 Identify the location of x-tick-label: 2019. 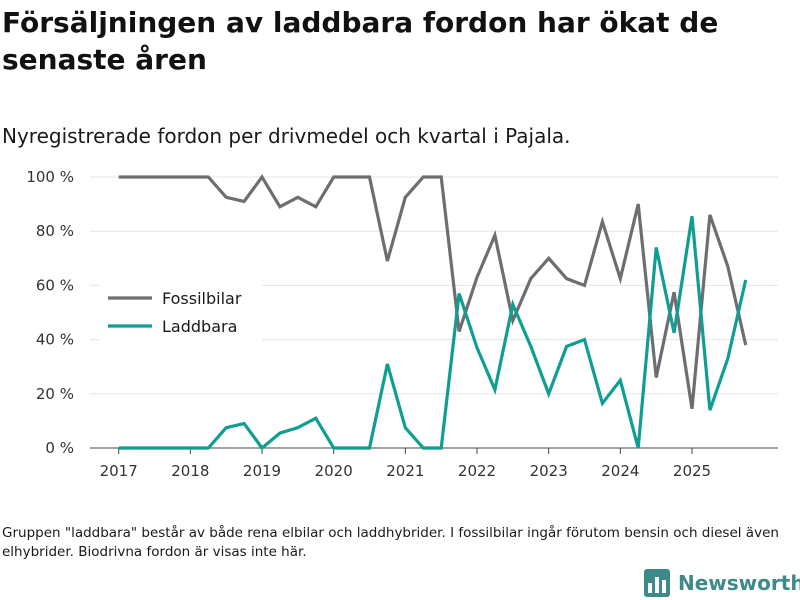
(262, 471).